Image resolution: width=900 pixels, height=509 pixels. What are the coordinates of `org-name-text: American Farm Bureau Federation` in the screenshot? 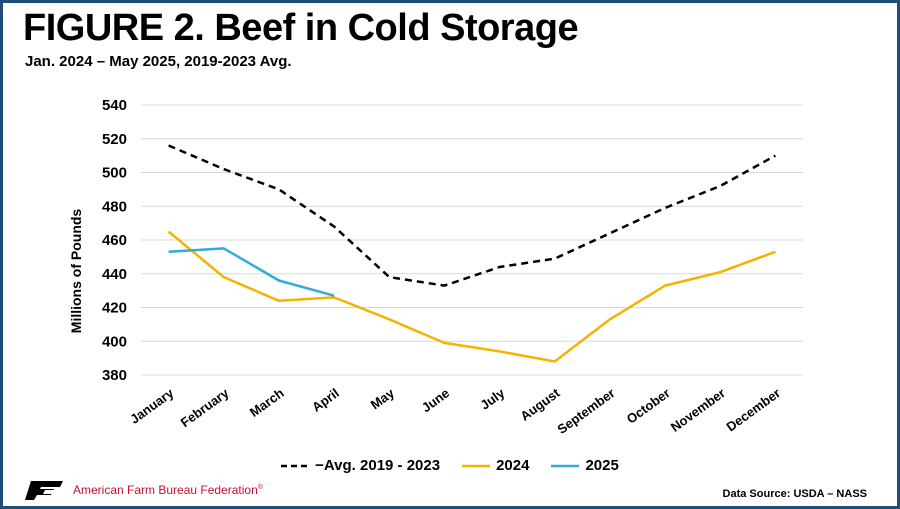 It's located at (165, 490).